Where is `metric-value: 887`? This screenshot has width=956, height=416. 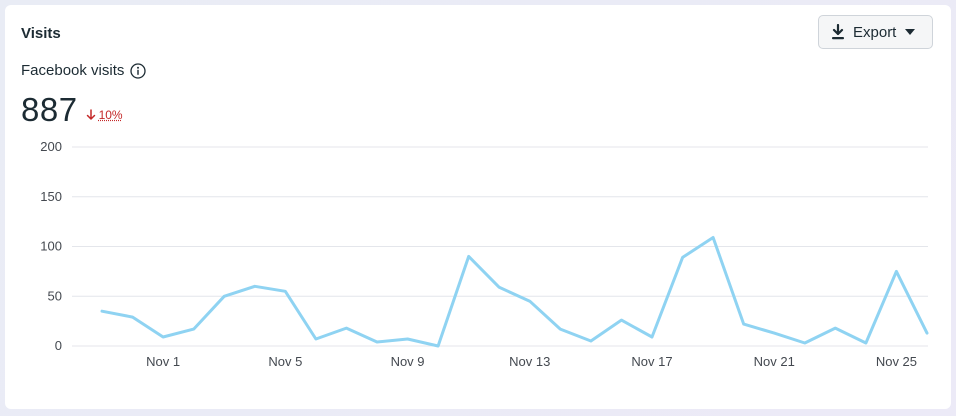 metric-value: 887 is located at coordinates (49, 109).